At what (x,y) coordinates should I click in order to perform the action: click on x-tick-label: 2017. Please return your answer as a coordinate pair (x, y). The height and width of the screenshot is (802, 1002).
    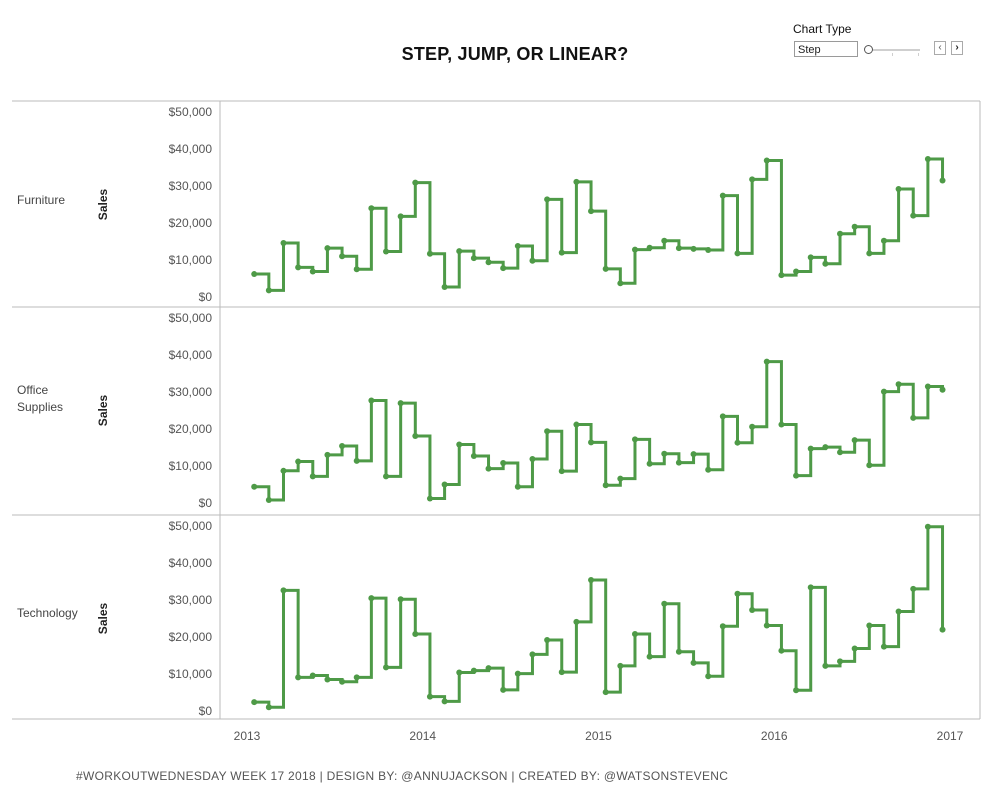
    Looking at the image, I should click on (950, 736).